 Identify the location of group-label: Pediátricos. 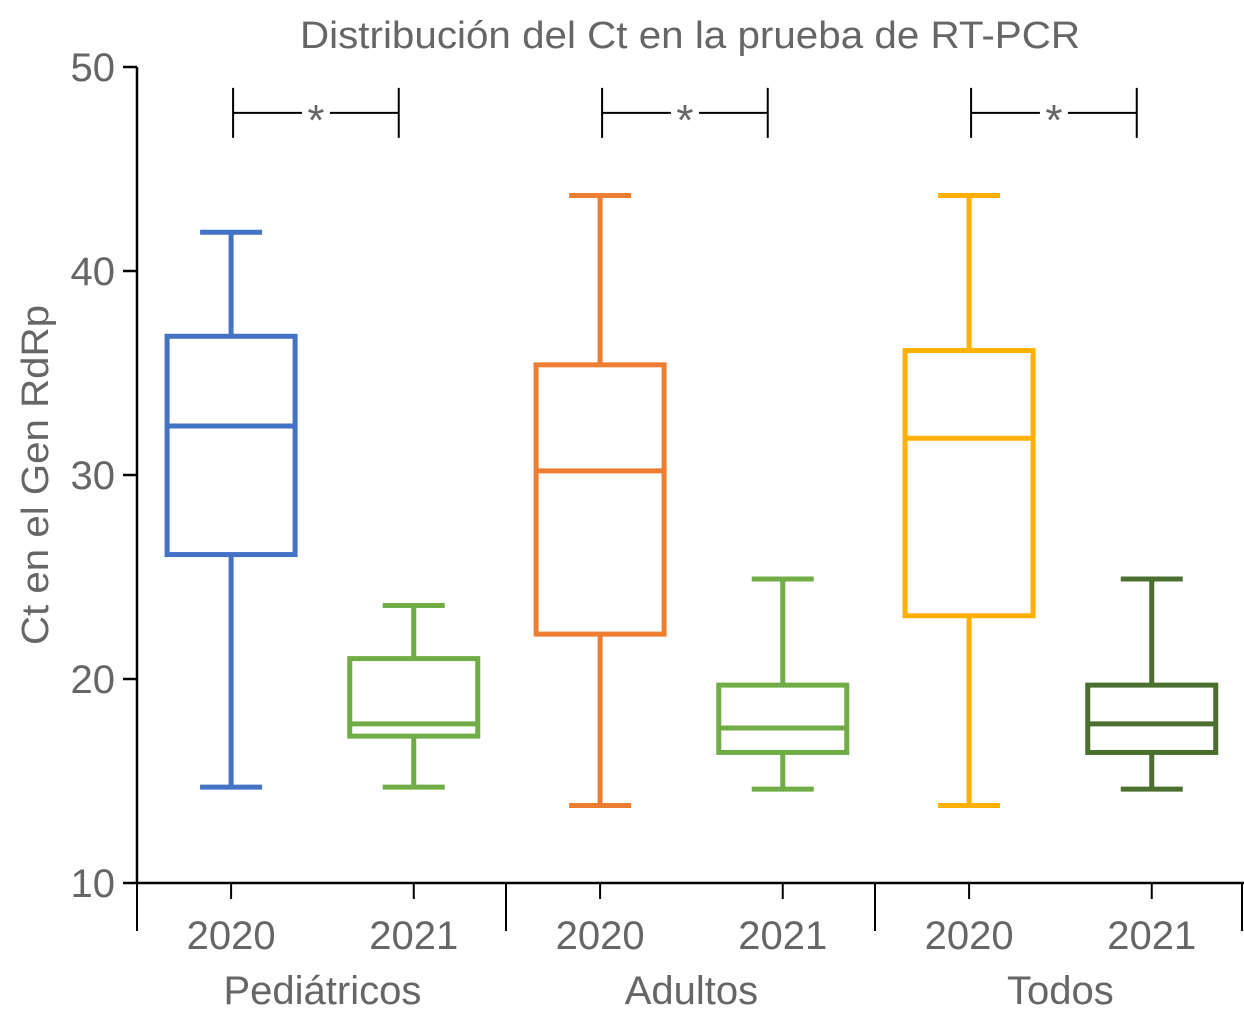
(322, 991).